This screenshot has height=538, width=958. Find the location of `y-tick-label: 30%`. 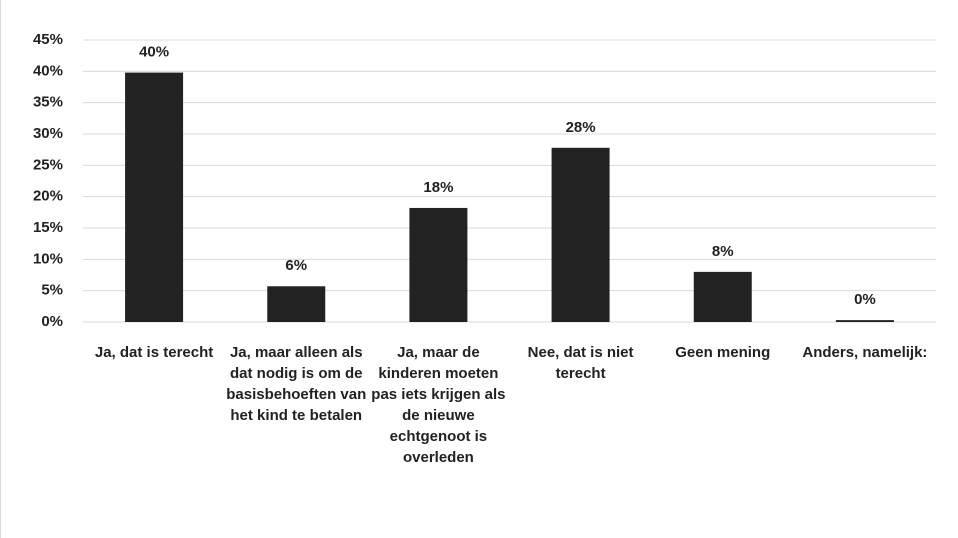

y-tick-label: 30% is located at coordinates (48, 133).